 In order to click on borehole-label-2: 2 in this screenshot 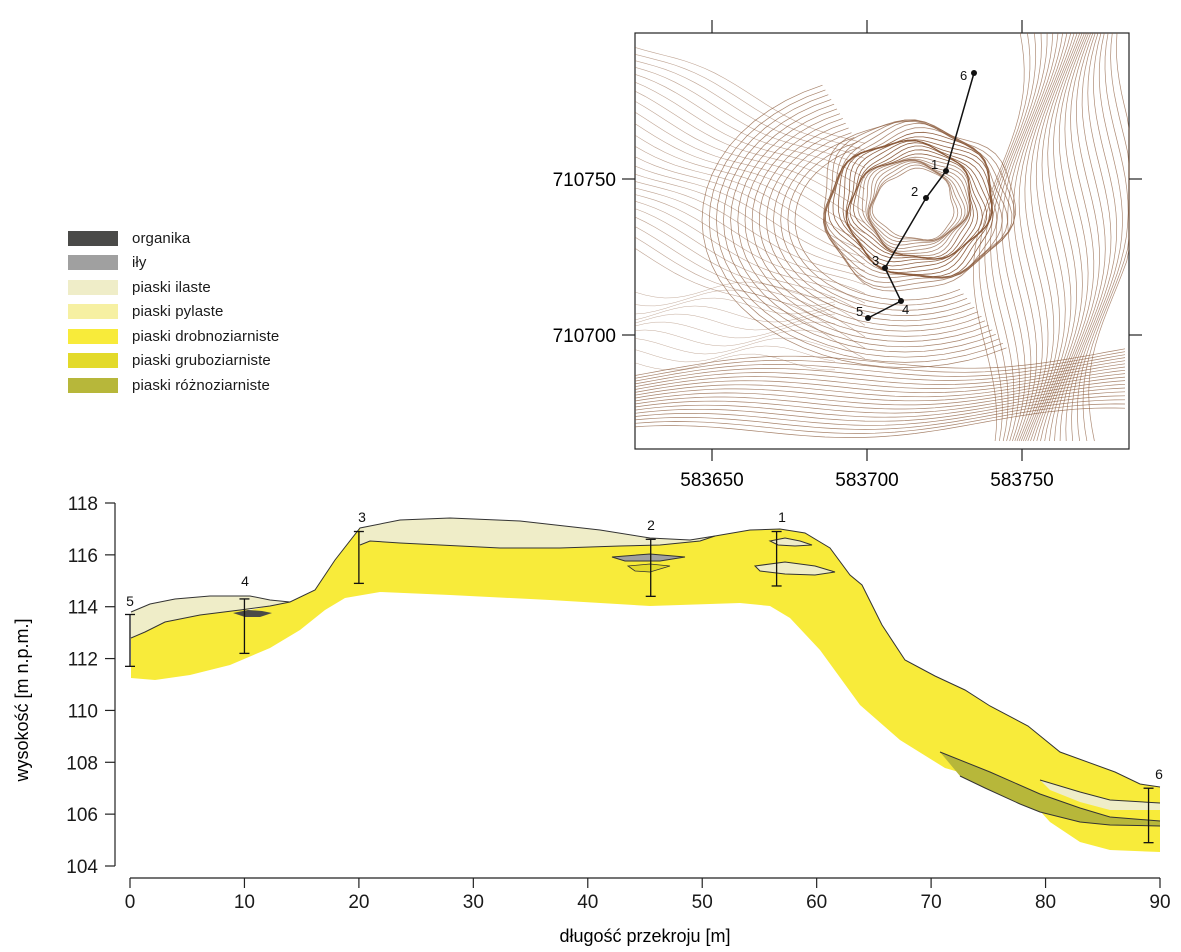, I will do `click(651, 525)`.